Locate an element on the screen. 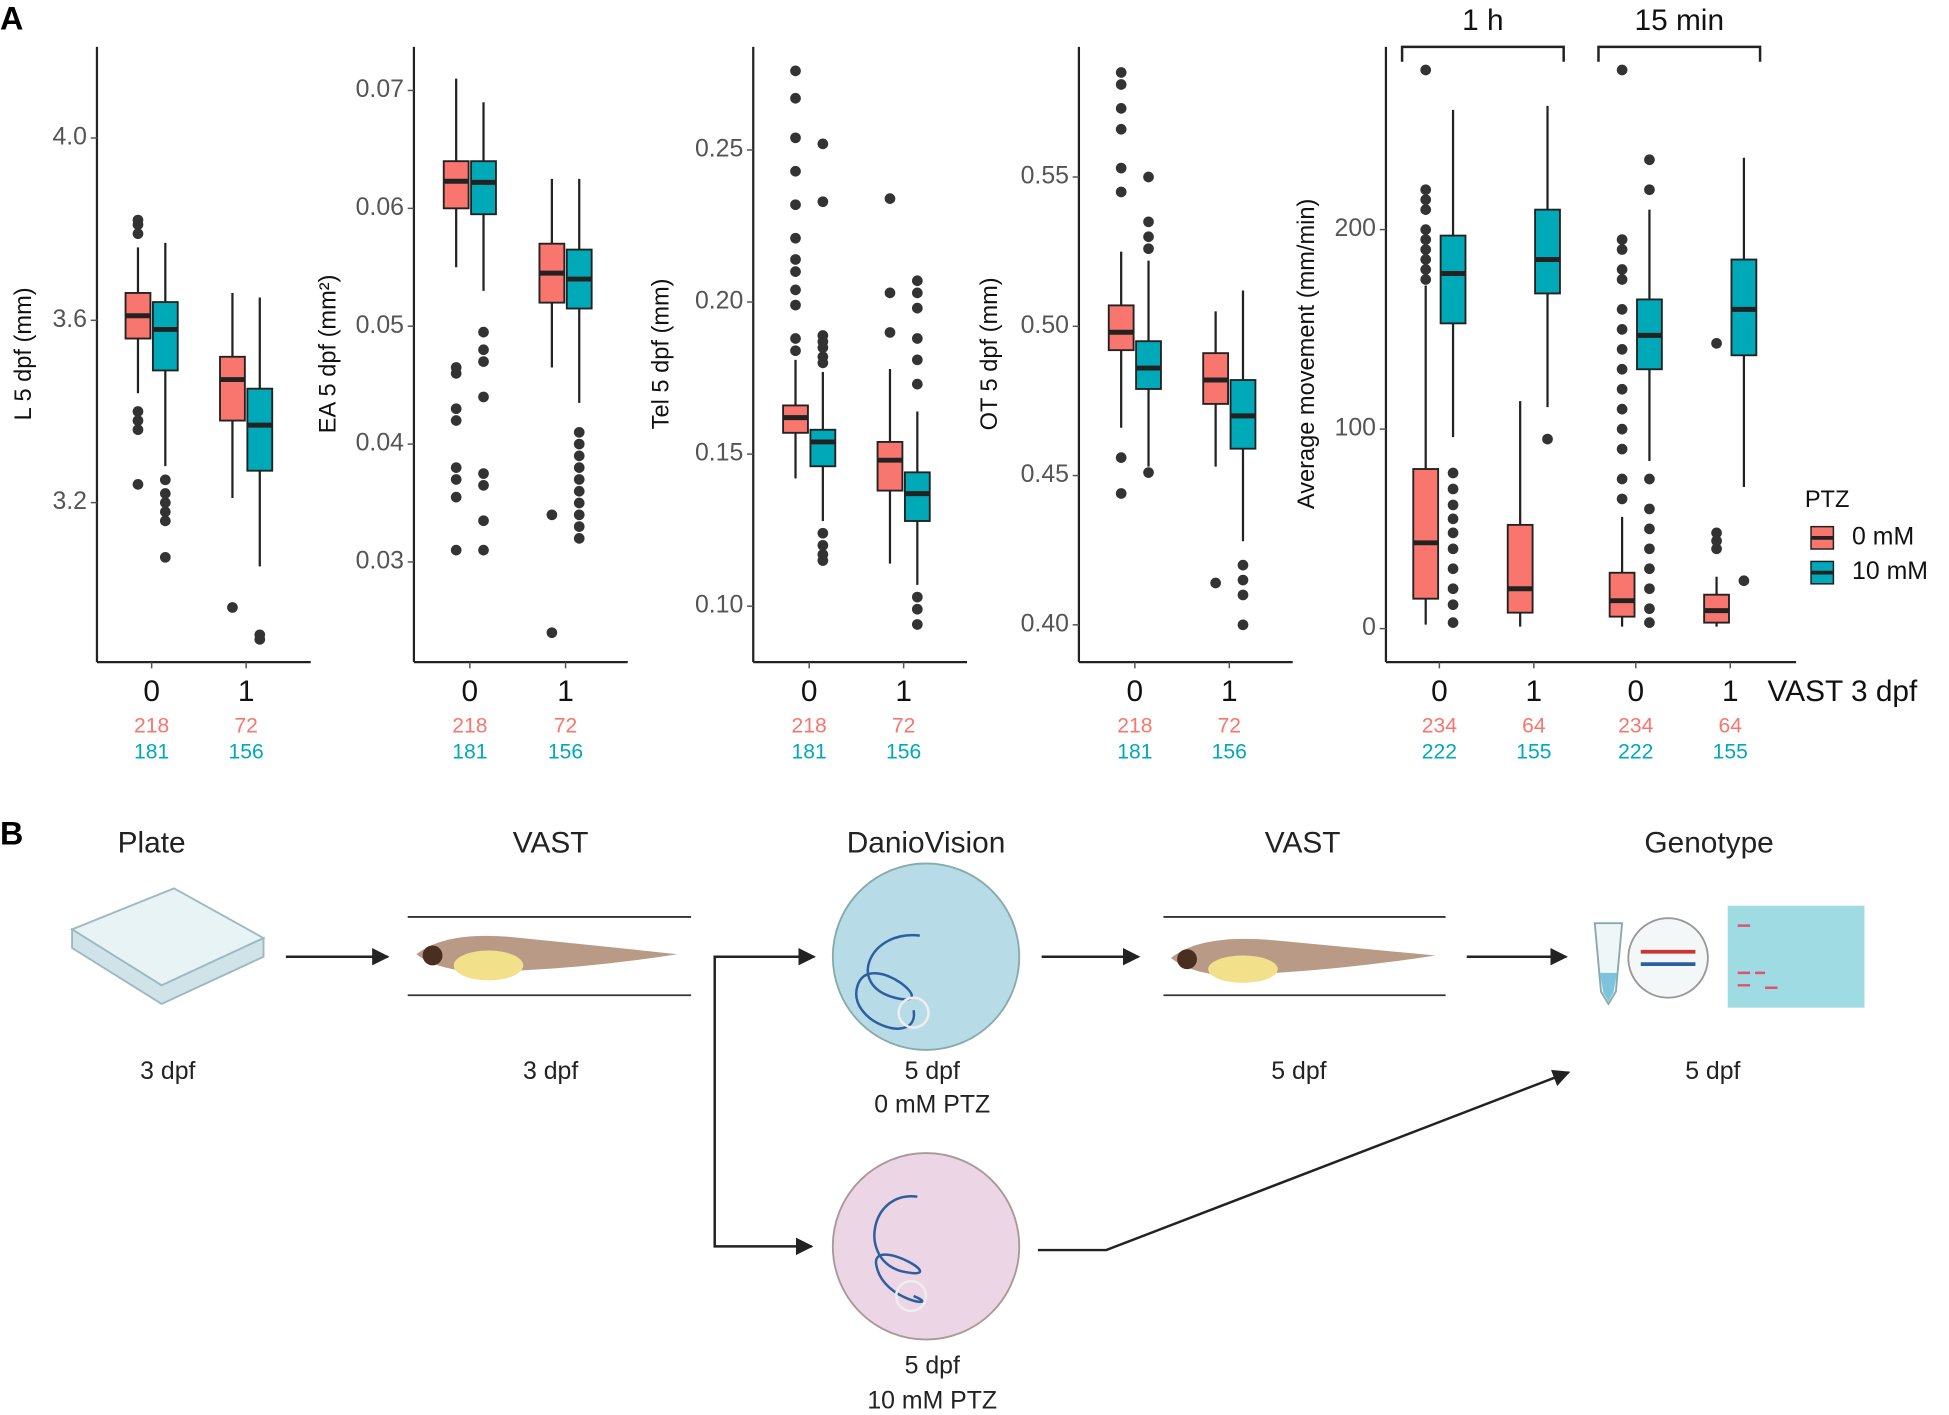 This screenshot has height=1415, width=1949. step-label: 3 dpf is located at coordinates (550, 1071).